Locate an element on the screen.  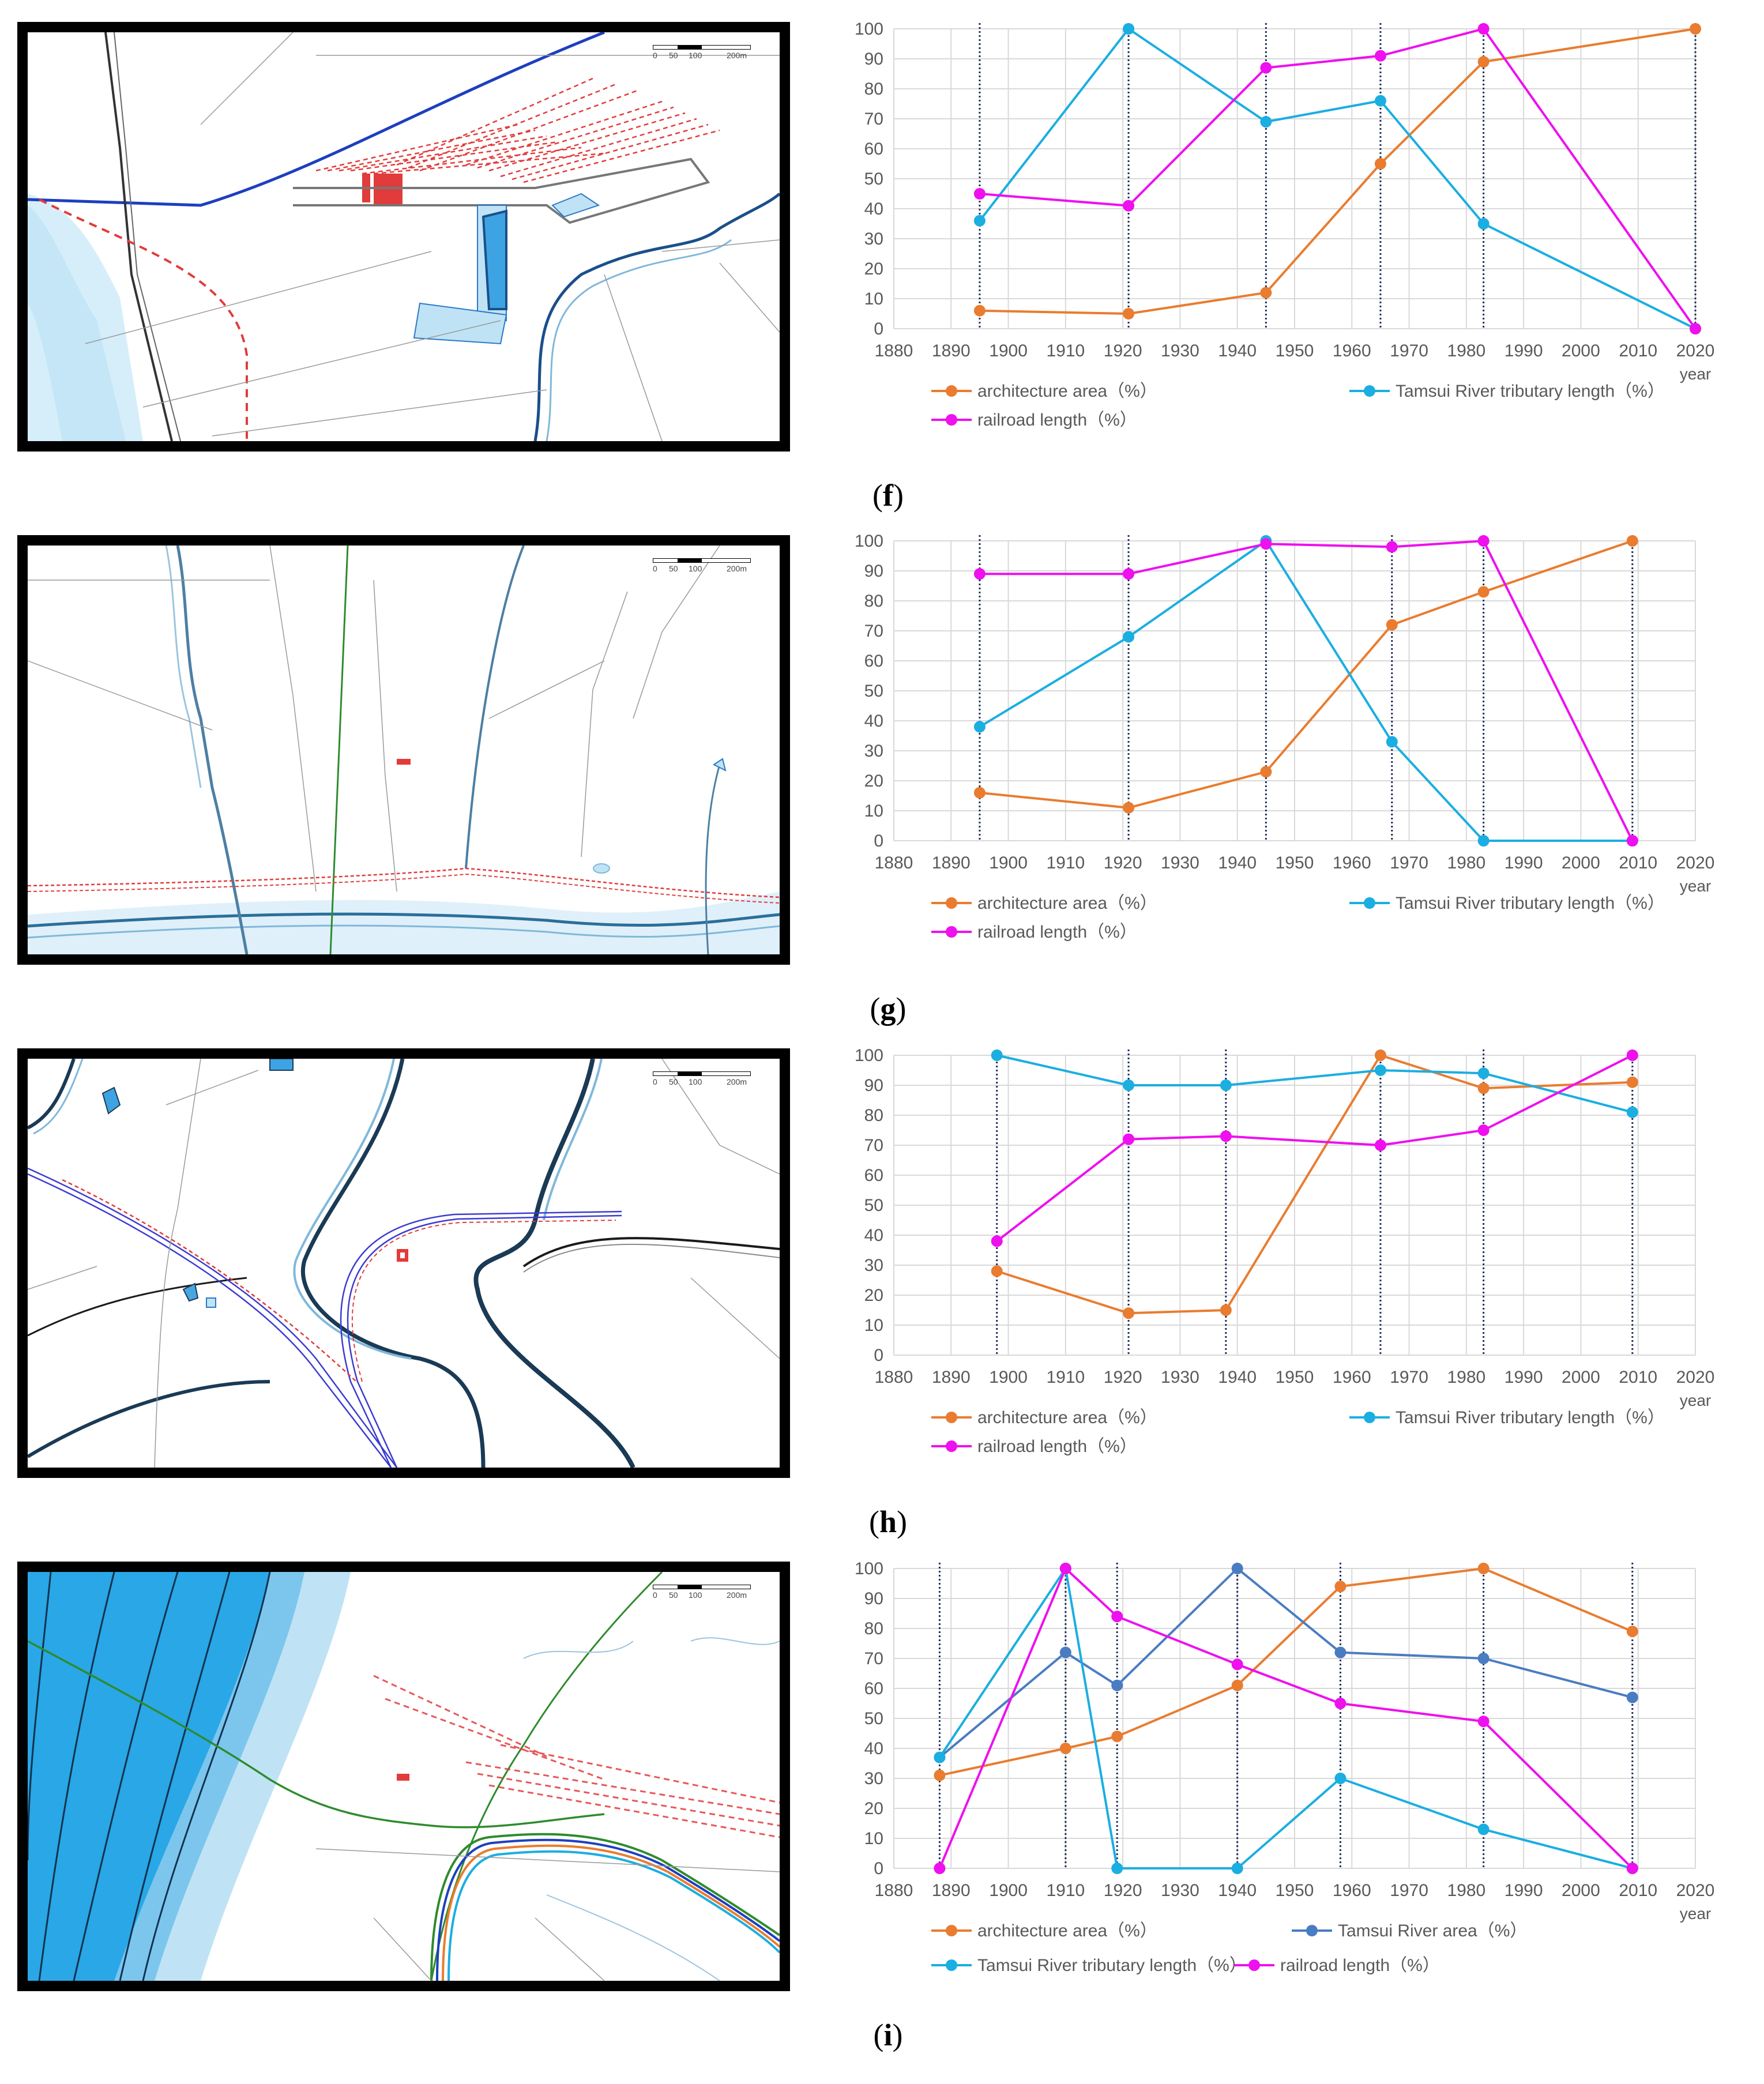
x-tick-label: 1950 is located at coordinates (1295, 350).